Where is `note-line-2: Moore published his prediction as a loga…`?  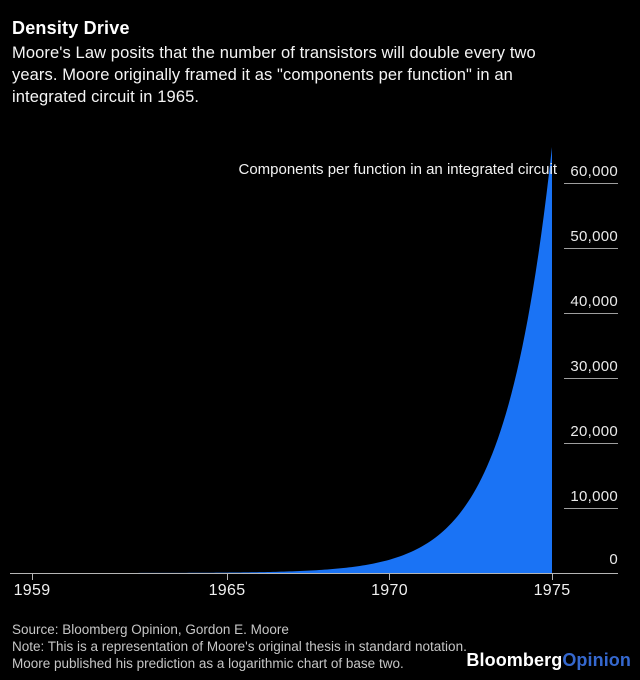
note-line-2: Moore published his prediction as a loga… is located at coordinates (208, 663).